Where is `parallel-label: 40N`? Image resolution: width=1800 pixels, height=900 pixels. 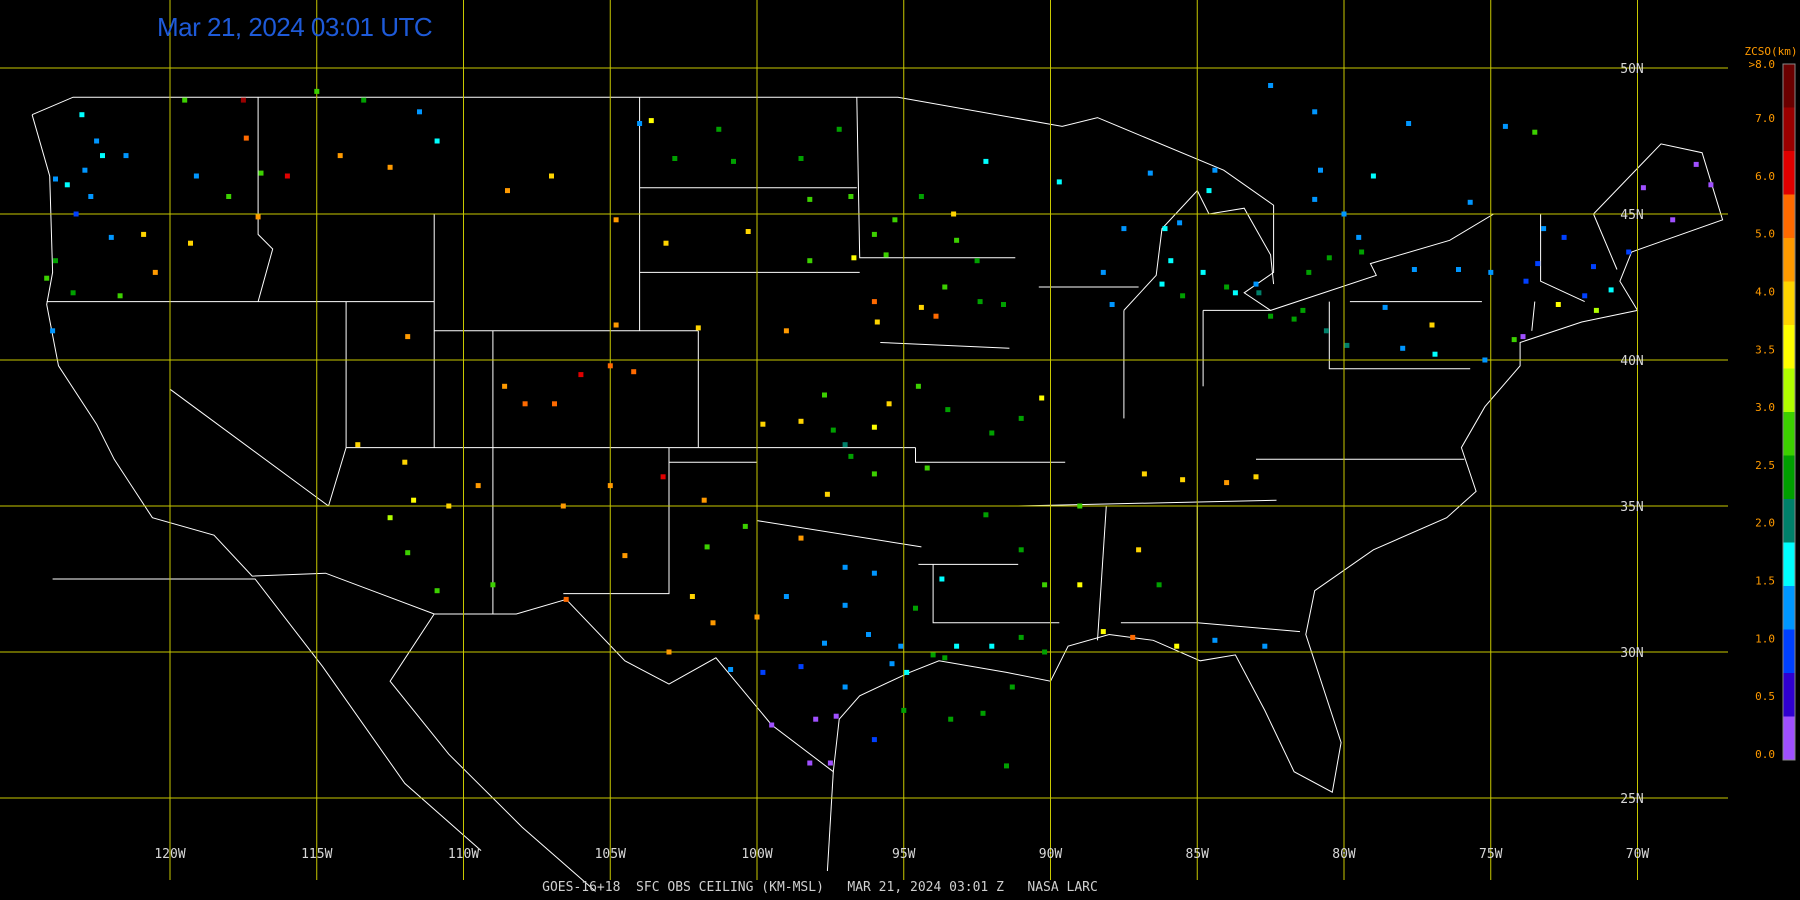
parallel-label: 40N is located at coordinates (1631, 361).